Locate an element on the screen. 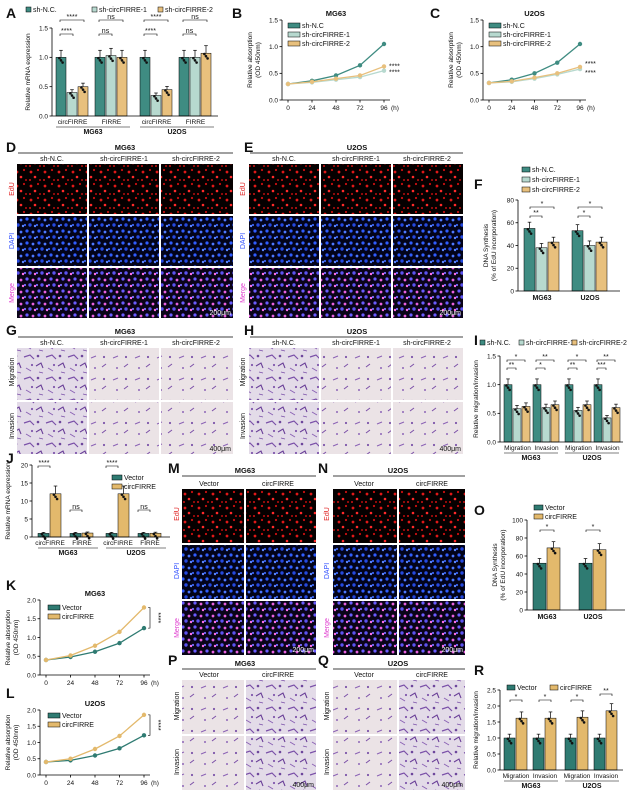 Image resolution: width=630 pixels, height=806 pixels. x-tick-label: 96 is located at coordinates (144, 683).